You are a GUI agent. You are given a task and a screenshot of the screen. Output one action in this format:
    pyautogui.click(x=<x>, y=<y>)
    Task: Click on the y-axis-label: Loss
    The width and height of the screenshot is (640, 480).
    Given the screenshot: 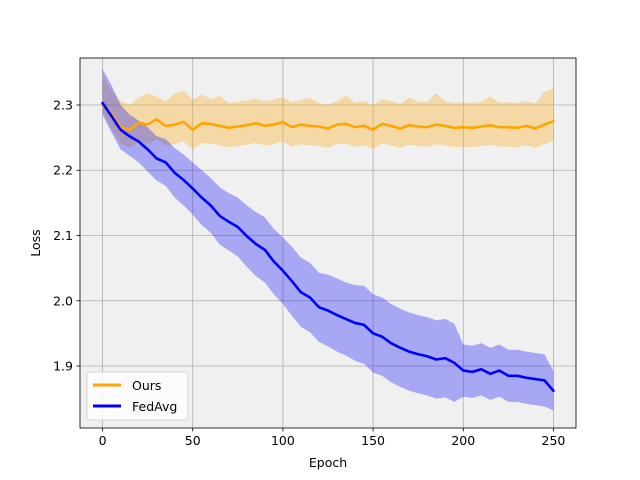 What is the action you would take?
    pyautogui.click(x=35, y=242)
    